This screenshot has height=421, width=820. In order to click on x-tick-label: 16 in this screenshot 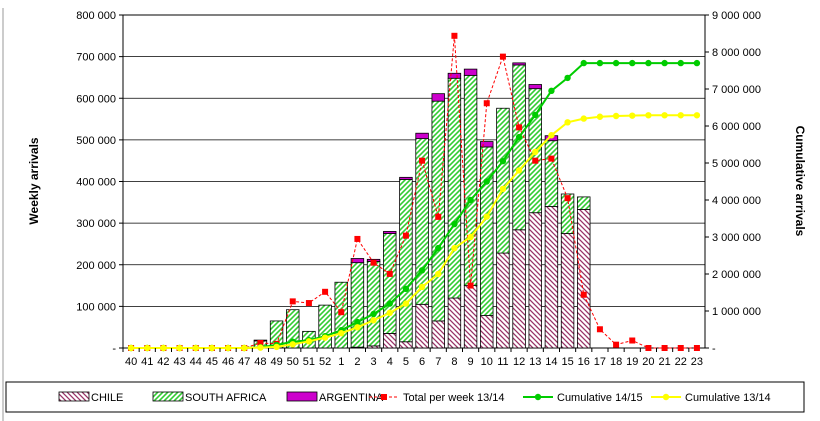, I will do `click(584, 362)`.